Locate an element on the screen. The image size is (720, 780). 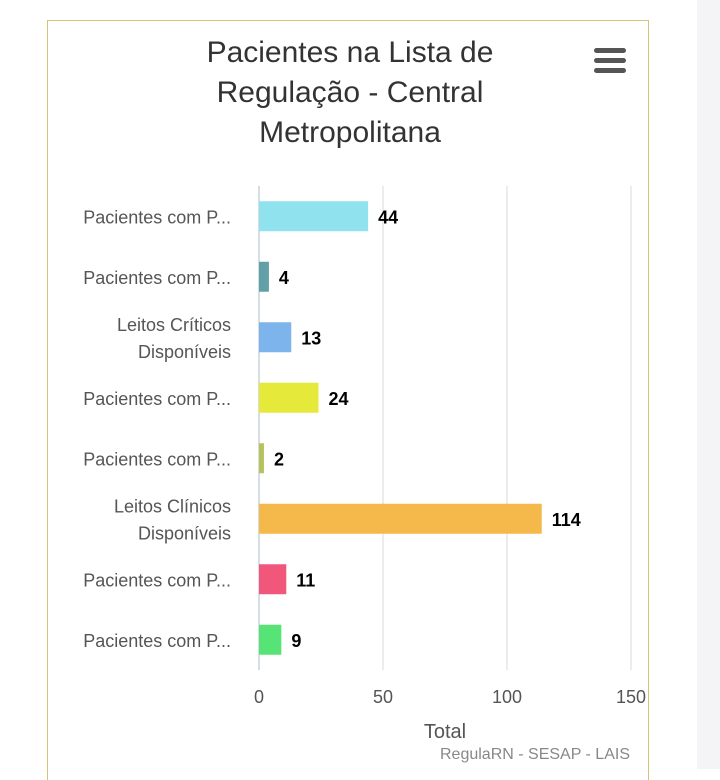
hamburger-menu-icon is located at coordinates (610, 61).